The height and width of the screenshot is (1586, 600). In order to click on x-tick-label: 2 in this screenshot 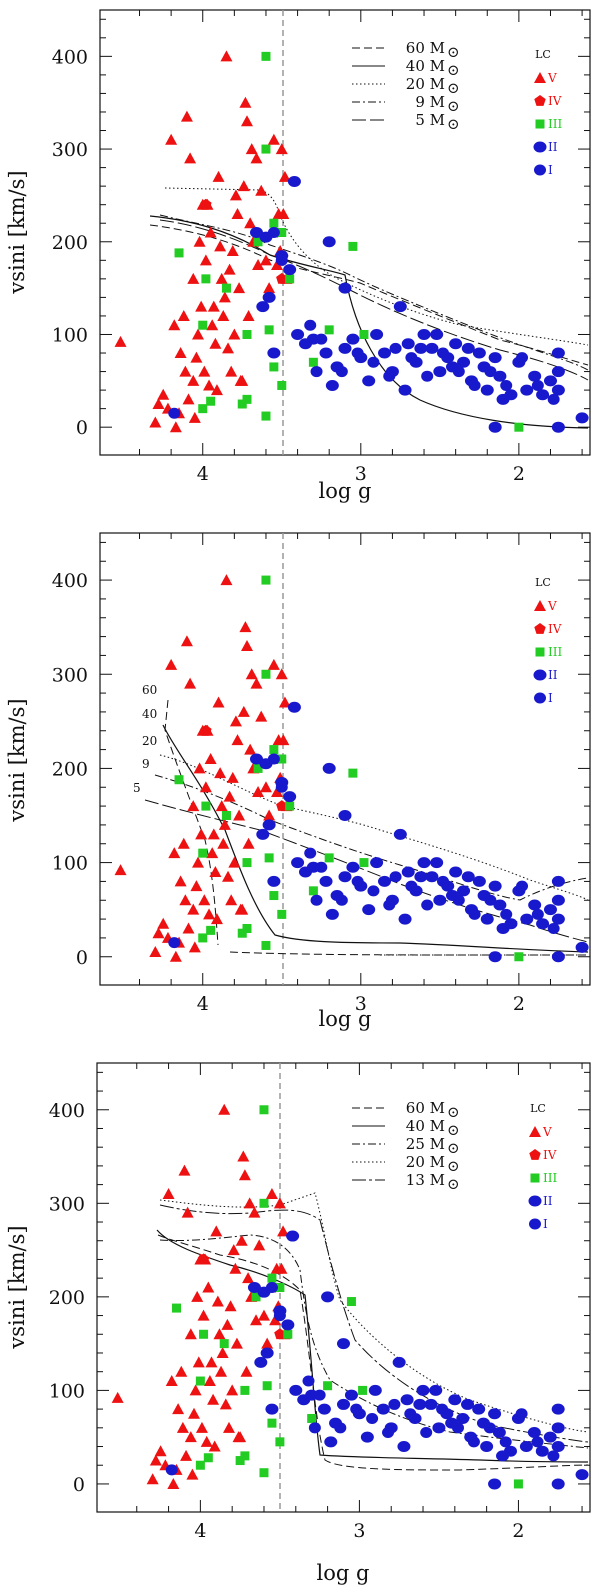, I will do `click(519, 1004)`.